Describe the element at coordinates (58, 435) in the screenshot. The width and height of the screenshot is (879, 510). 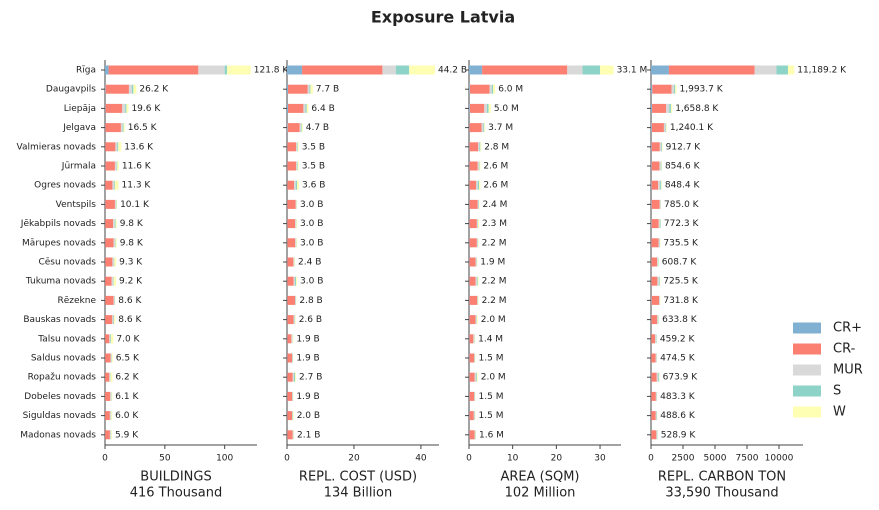
I see `category-label: Madonas novads` at that location.